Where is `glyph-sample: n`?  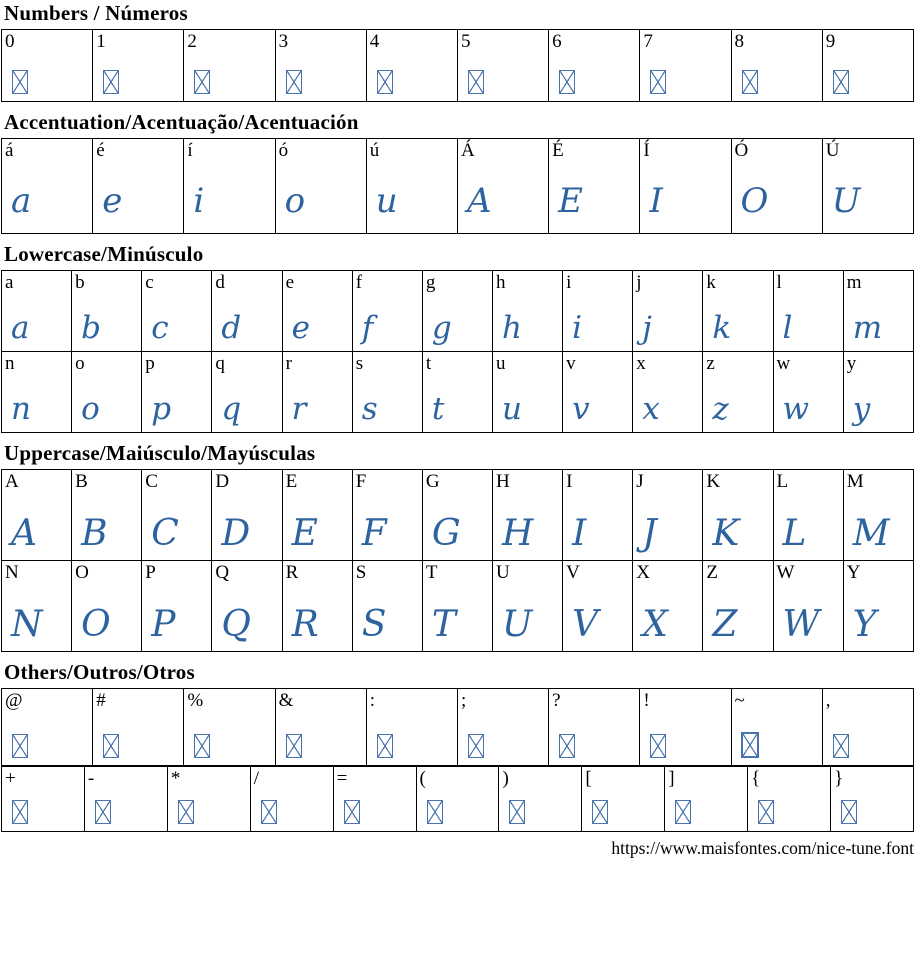 glyph-sample: n is located at coordinates (21, 409).